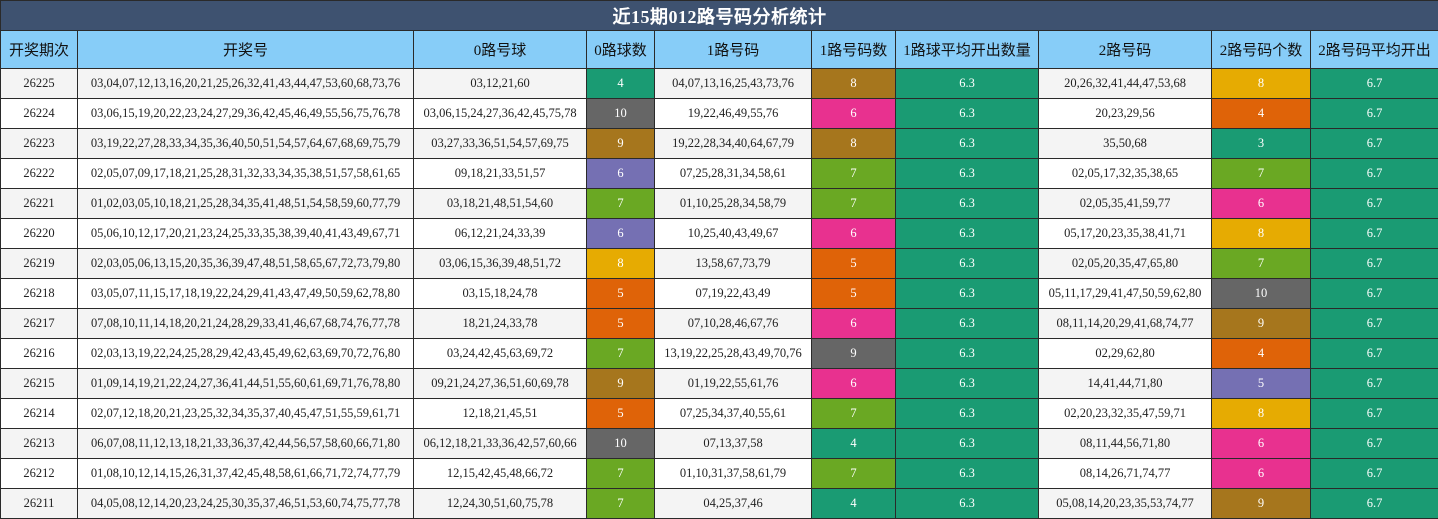 This screenshot has height=519, width=1438. Describe the element at coordinates (500, 174) in the screenshot. I see `cell-route0-balls: 09,18,21,33,51,57` at that location.